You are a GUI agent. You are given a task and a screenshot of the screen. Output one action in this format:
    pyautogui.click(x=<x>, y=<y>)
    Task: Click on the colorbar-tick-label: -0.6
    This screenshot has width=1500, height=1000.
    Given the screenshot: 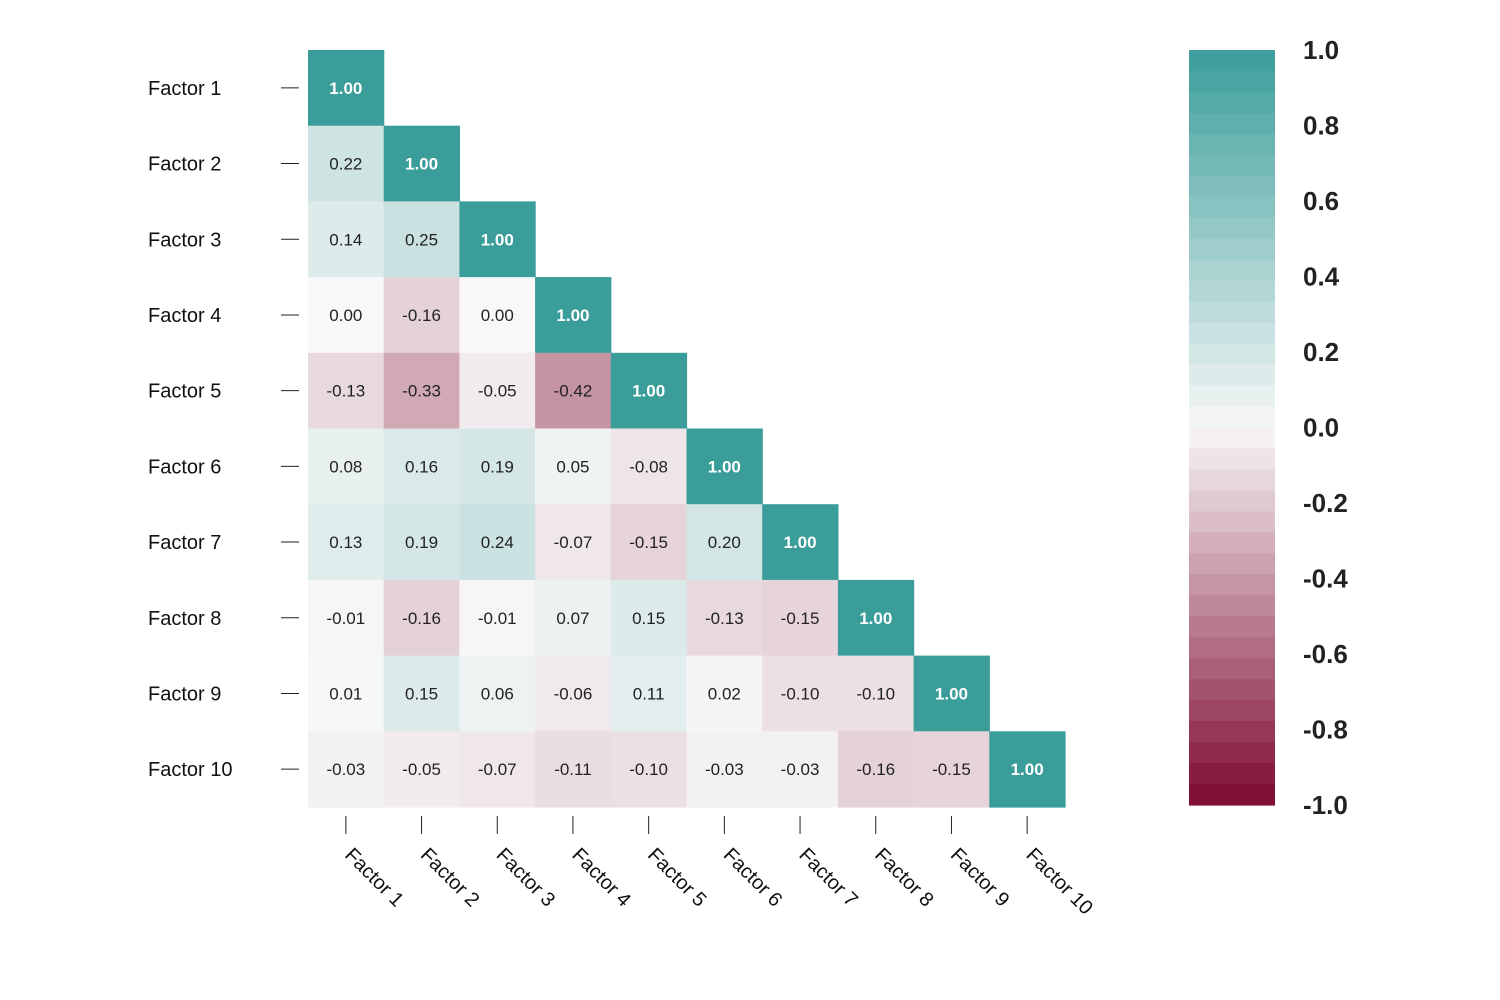 What is the action you would take?
    pyautogui.click(x=1325, y=654)
    